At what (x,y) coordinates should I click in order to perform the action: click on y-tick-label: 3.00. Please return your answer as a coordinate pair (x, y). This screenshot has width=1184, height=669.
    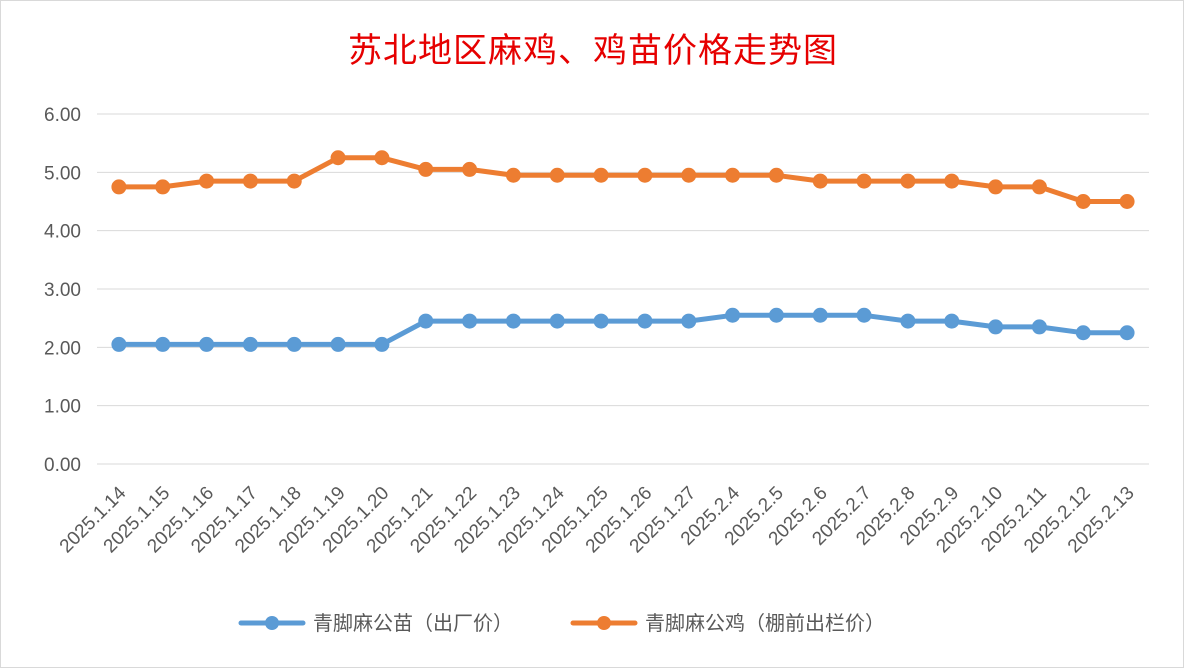
    Looking at the image, I should click on (62, 290).